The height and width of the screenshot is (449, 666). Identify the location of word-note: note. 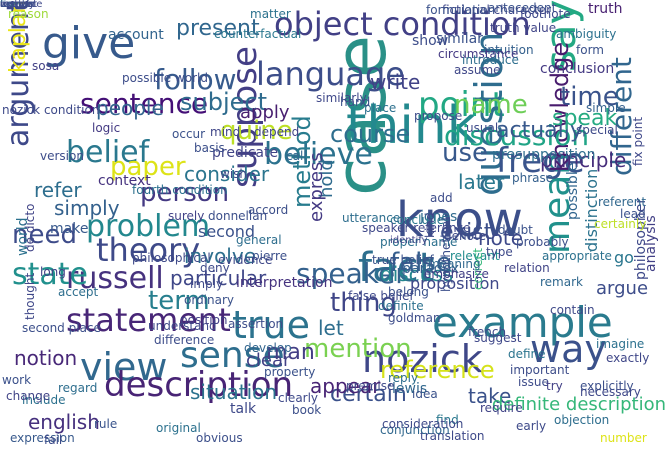
(501, 238).